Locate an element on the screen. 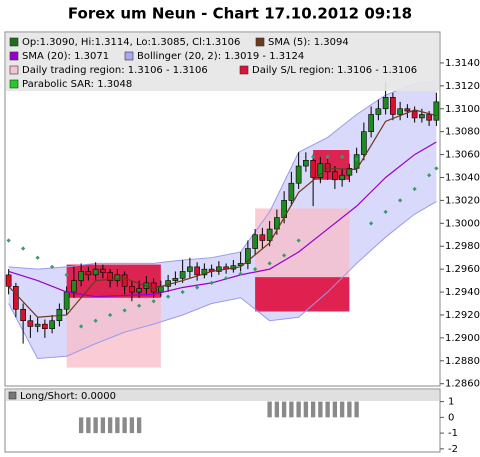 The height and width of the screenshot is (457, 480). lower-header is located at coordinates (222, 395).